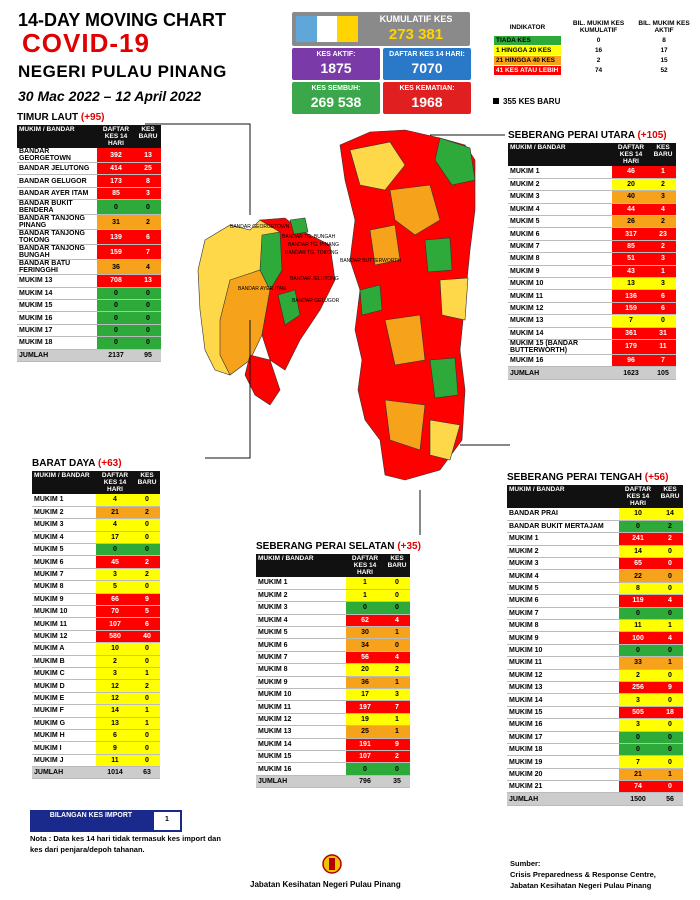 This screenshot has width=700, height=900. What do you see at coordinates (595, 787) in the screenshot?
I see `table-row: MUKIM 21 74 0` at bounding box center [595, 787].